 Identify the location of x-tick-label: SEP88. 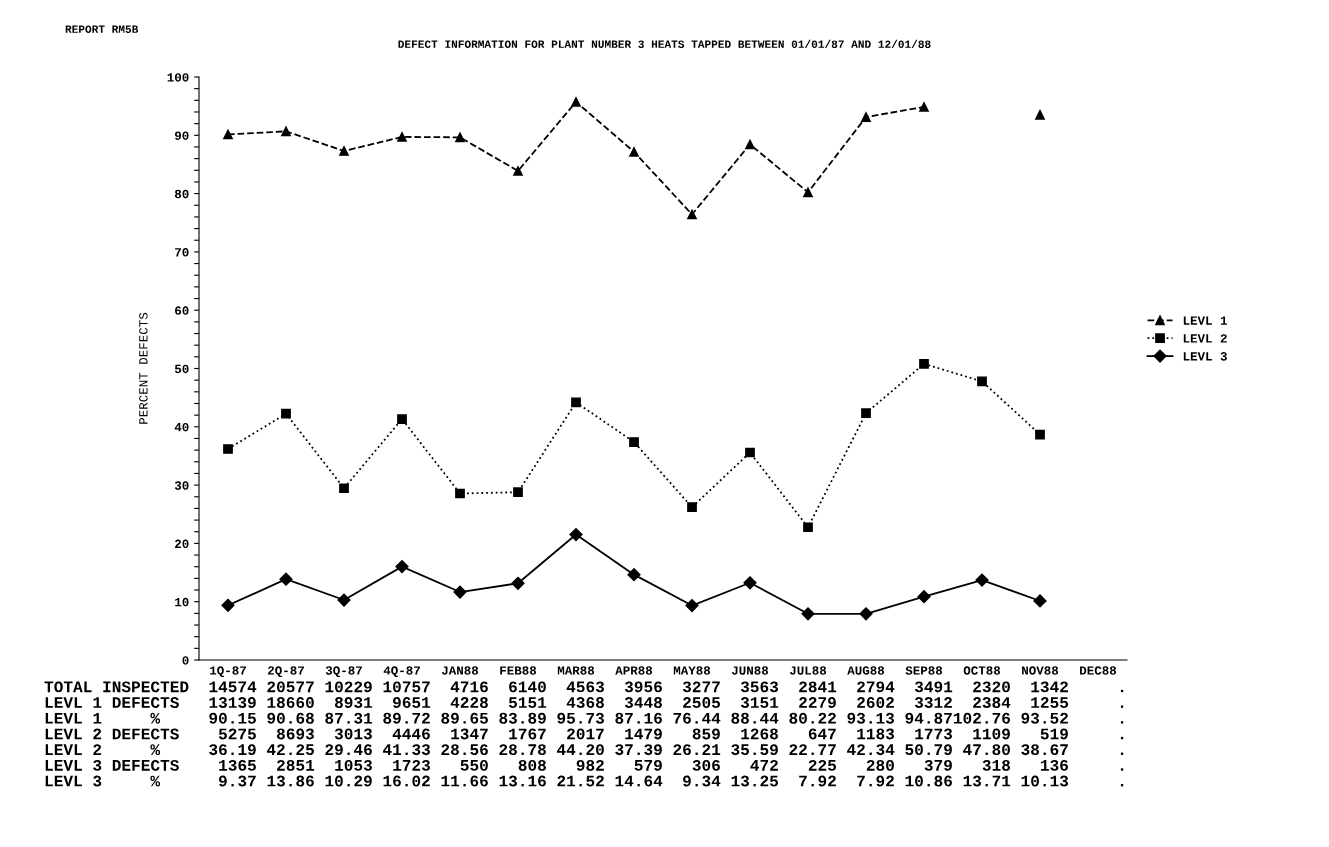
(924, 670).